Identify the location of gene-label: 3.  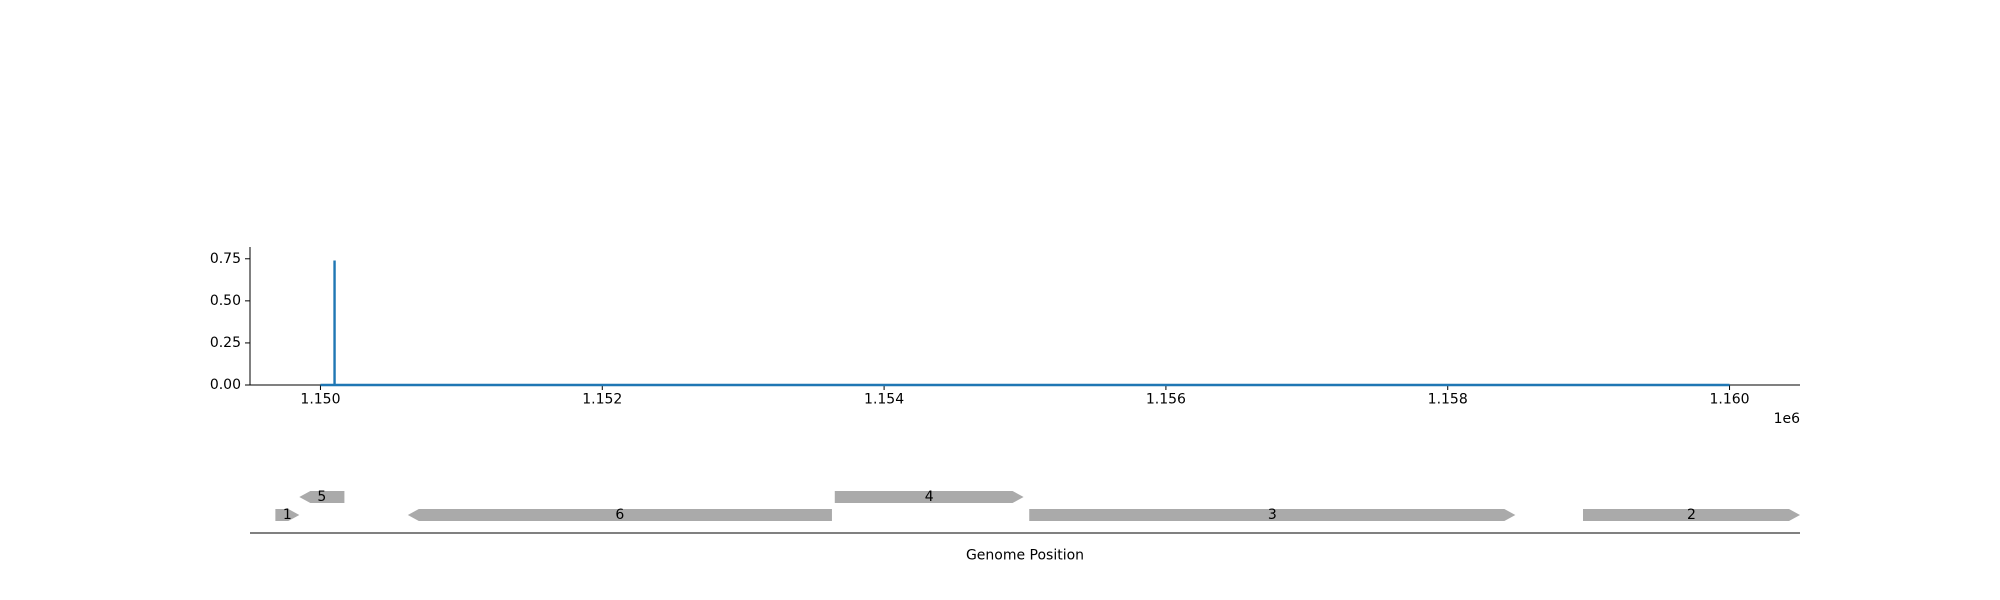
(1272, 515).